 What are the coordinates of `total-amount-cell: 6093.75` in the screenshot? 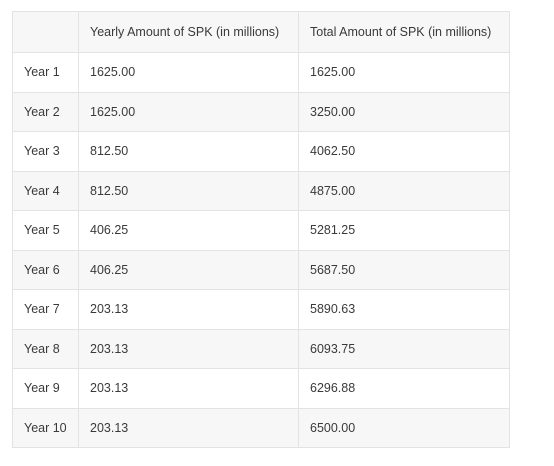 It's located at (404, 348).